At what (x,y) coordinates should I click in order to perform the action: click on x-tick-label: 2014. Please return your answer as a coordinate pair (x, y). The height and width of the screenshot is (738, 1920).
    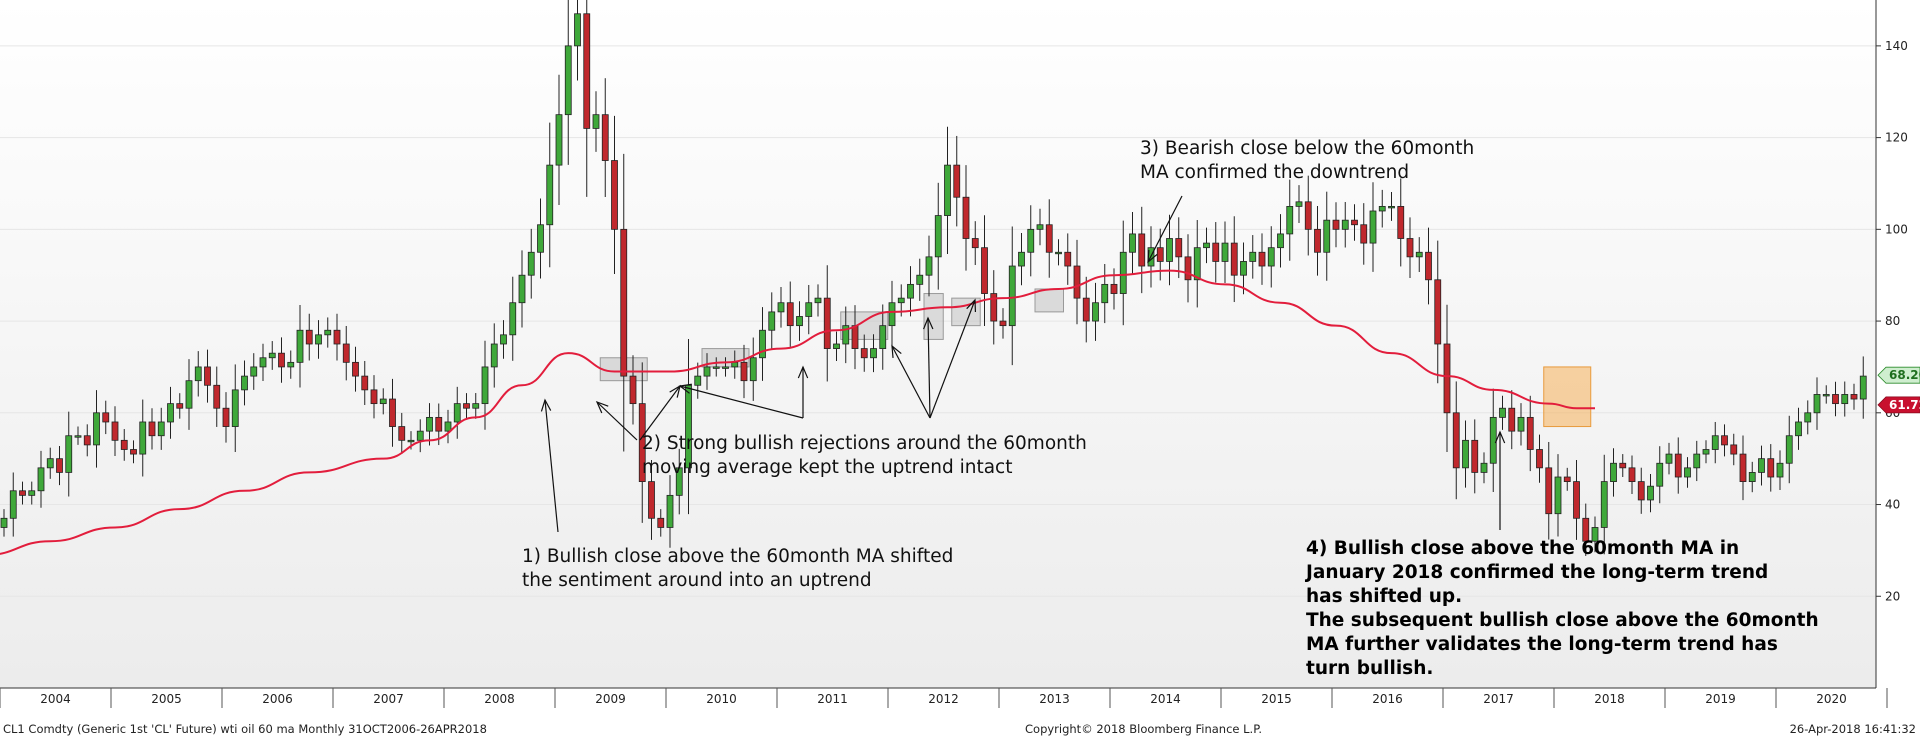
    Looking at the image, I should click on (1165, 699).